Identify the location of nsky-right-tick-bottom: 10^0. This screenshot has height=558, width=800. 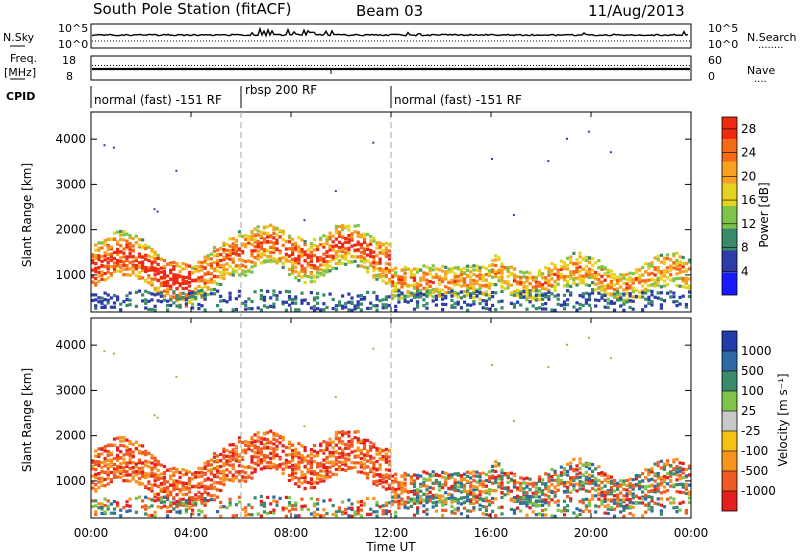
(723, 44).